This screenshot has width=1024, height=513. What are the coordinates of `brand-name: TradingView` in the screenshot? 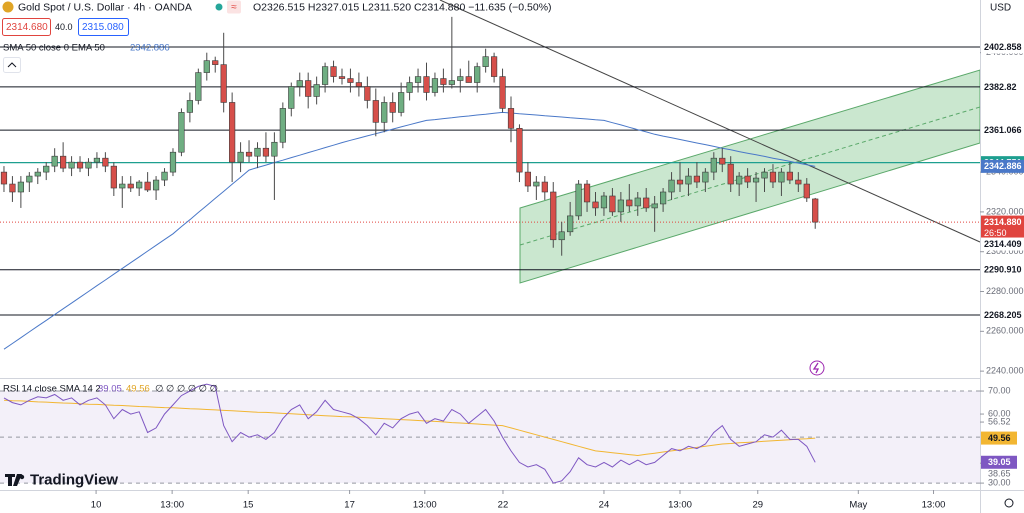 It's located at (74, 479).